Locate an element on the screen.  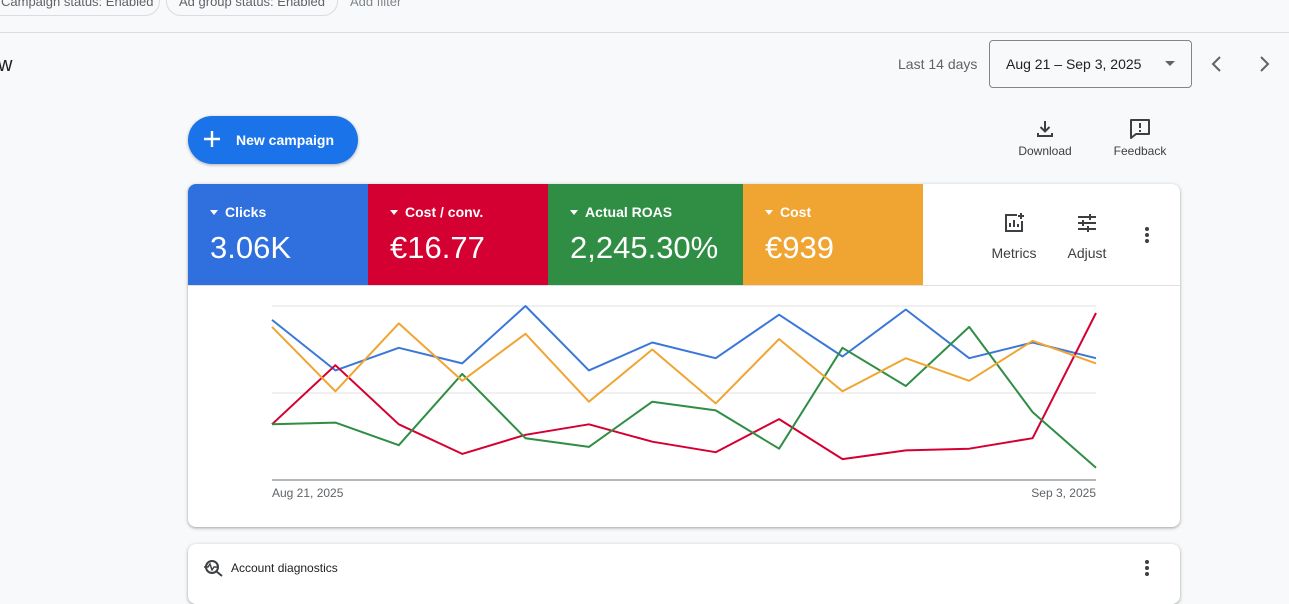
metric-tile-cost: Cost €939 is located at coordinates (833, 234).